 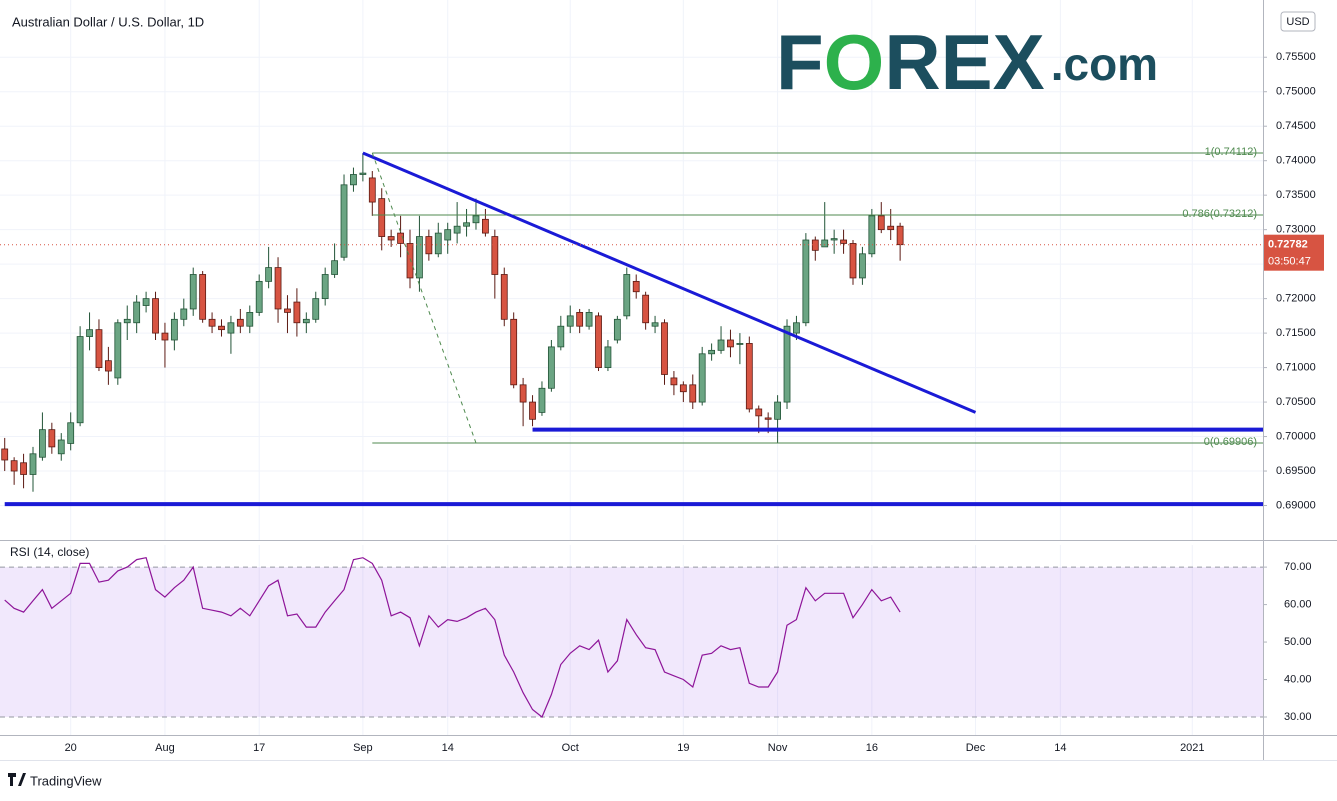 I want to click on logo-part: O, so click(x=854, y=62).